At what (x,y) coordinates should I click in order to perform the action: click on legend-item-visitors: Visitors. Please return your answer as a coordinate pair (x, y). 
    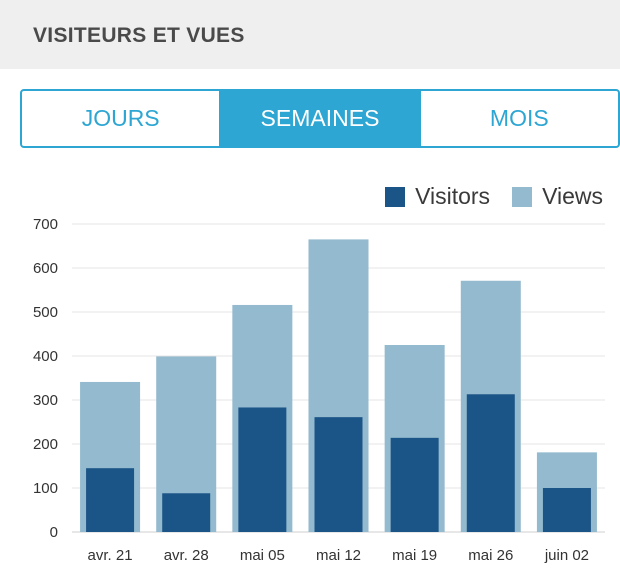
    Looking at the image, I should click on (437, 196).